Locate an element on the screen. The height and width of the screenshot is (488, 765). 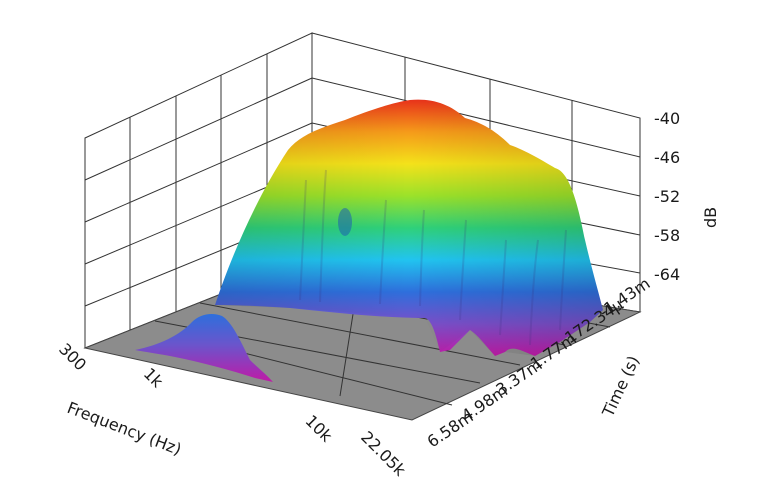
level-tick-label: -46 is located at coordinates (667, 157).